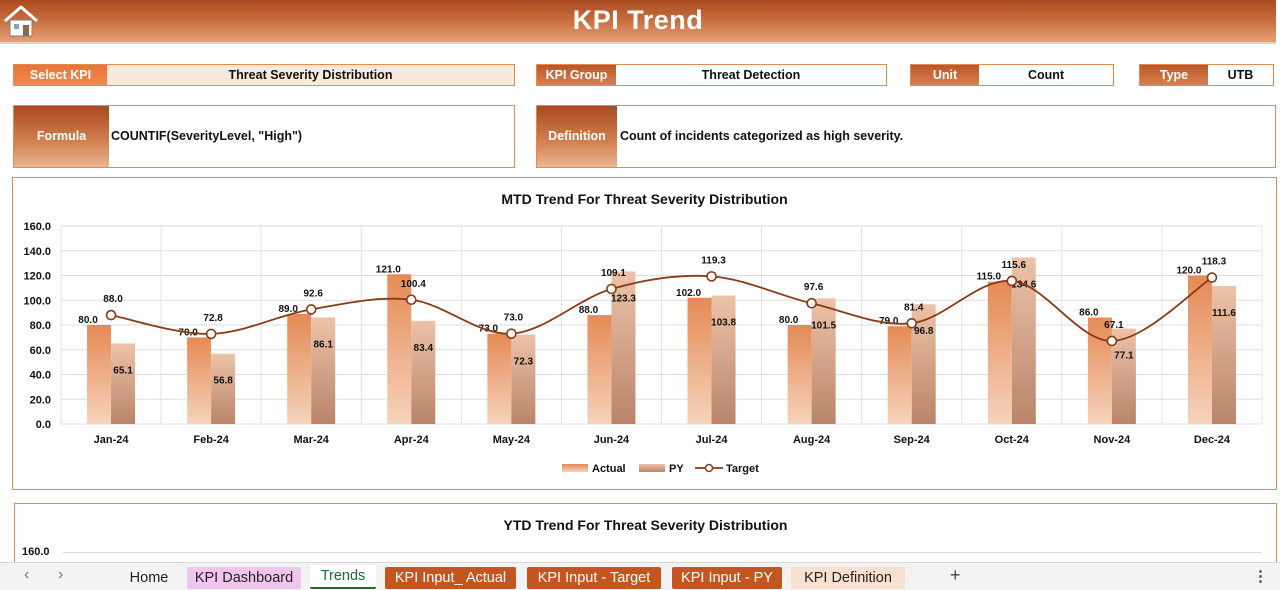  Describe the element at coordinates (450, 578) in the screenshot. I see `tab-kpi-input-actual: KPI Input_ Actual` at that location.